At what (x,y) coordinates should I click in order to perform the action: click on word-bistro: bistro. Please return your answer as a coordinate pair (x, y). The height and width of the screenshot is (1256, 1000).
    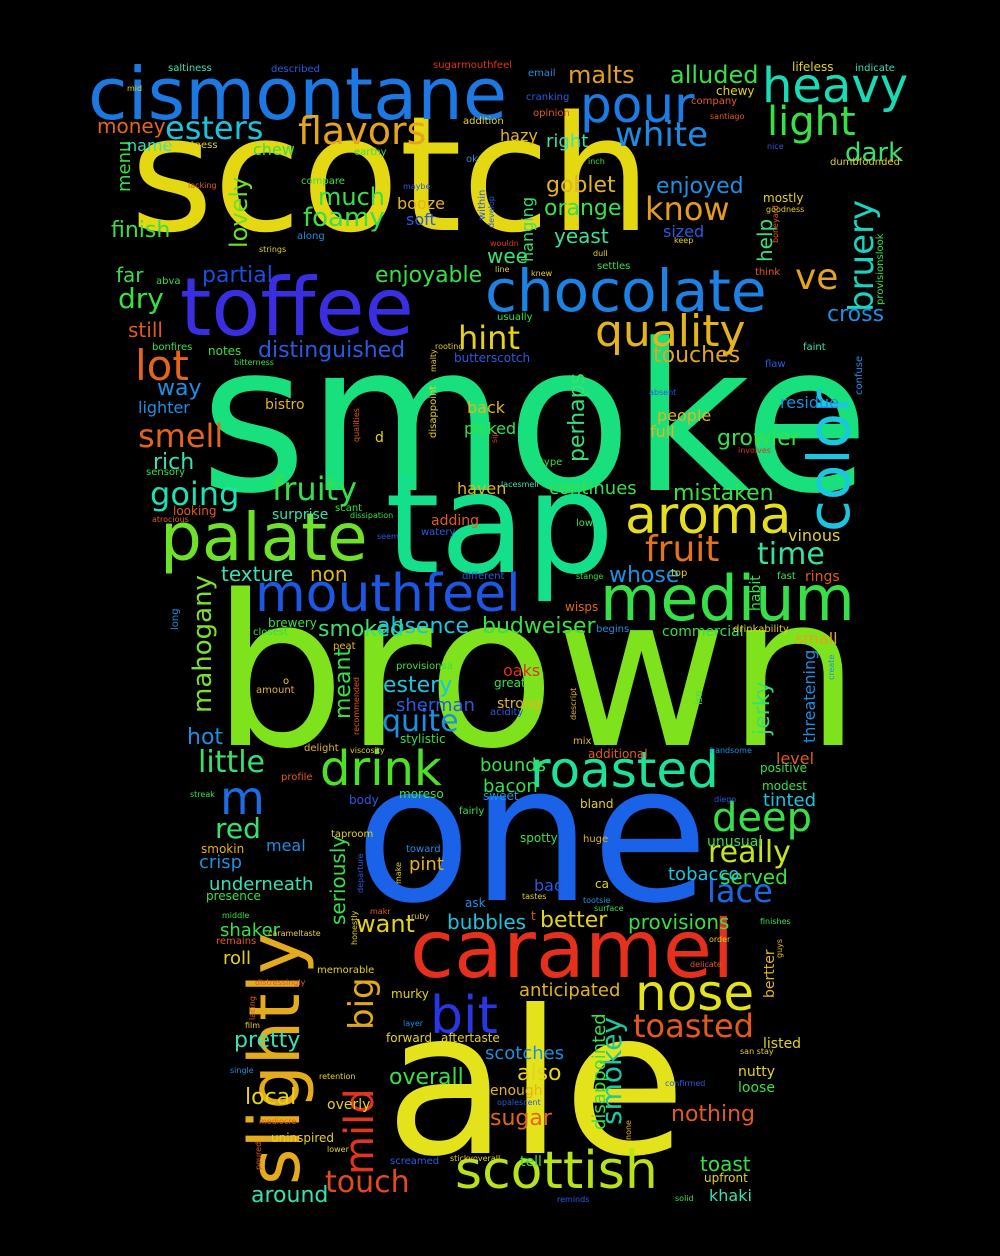
    Looking at the image, I should click on (285, 405).